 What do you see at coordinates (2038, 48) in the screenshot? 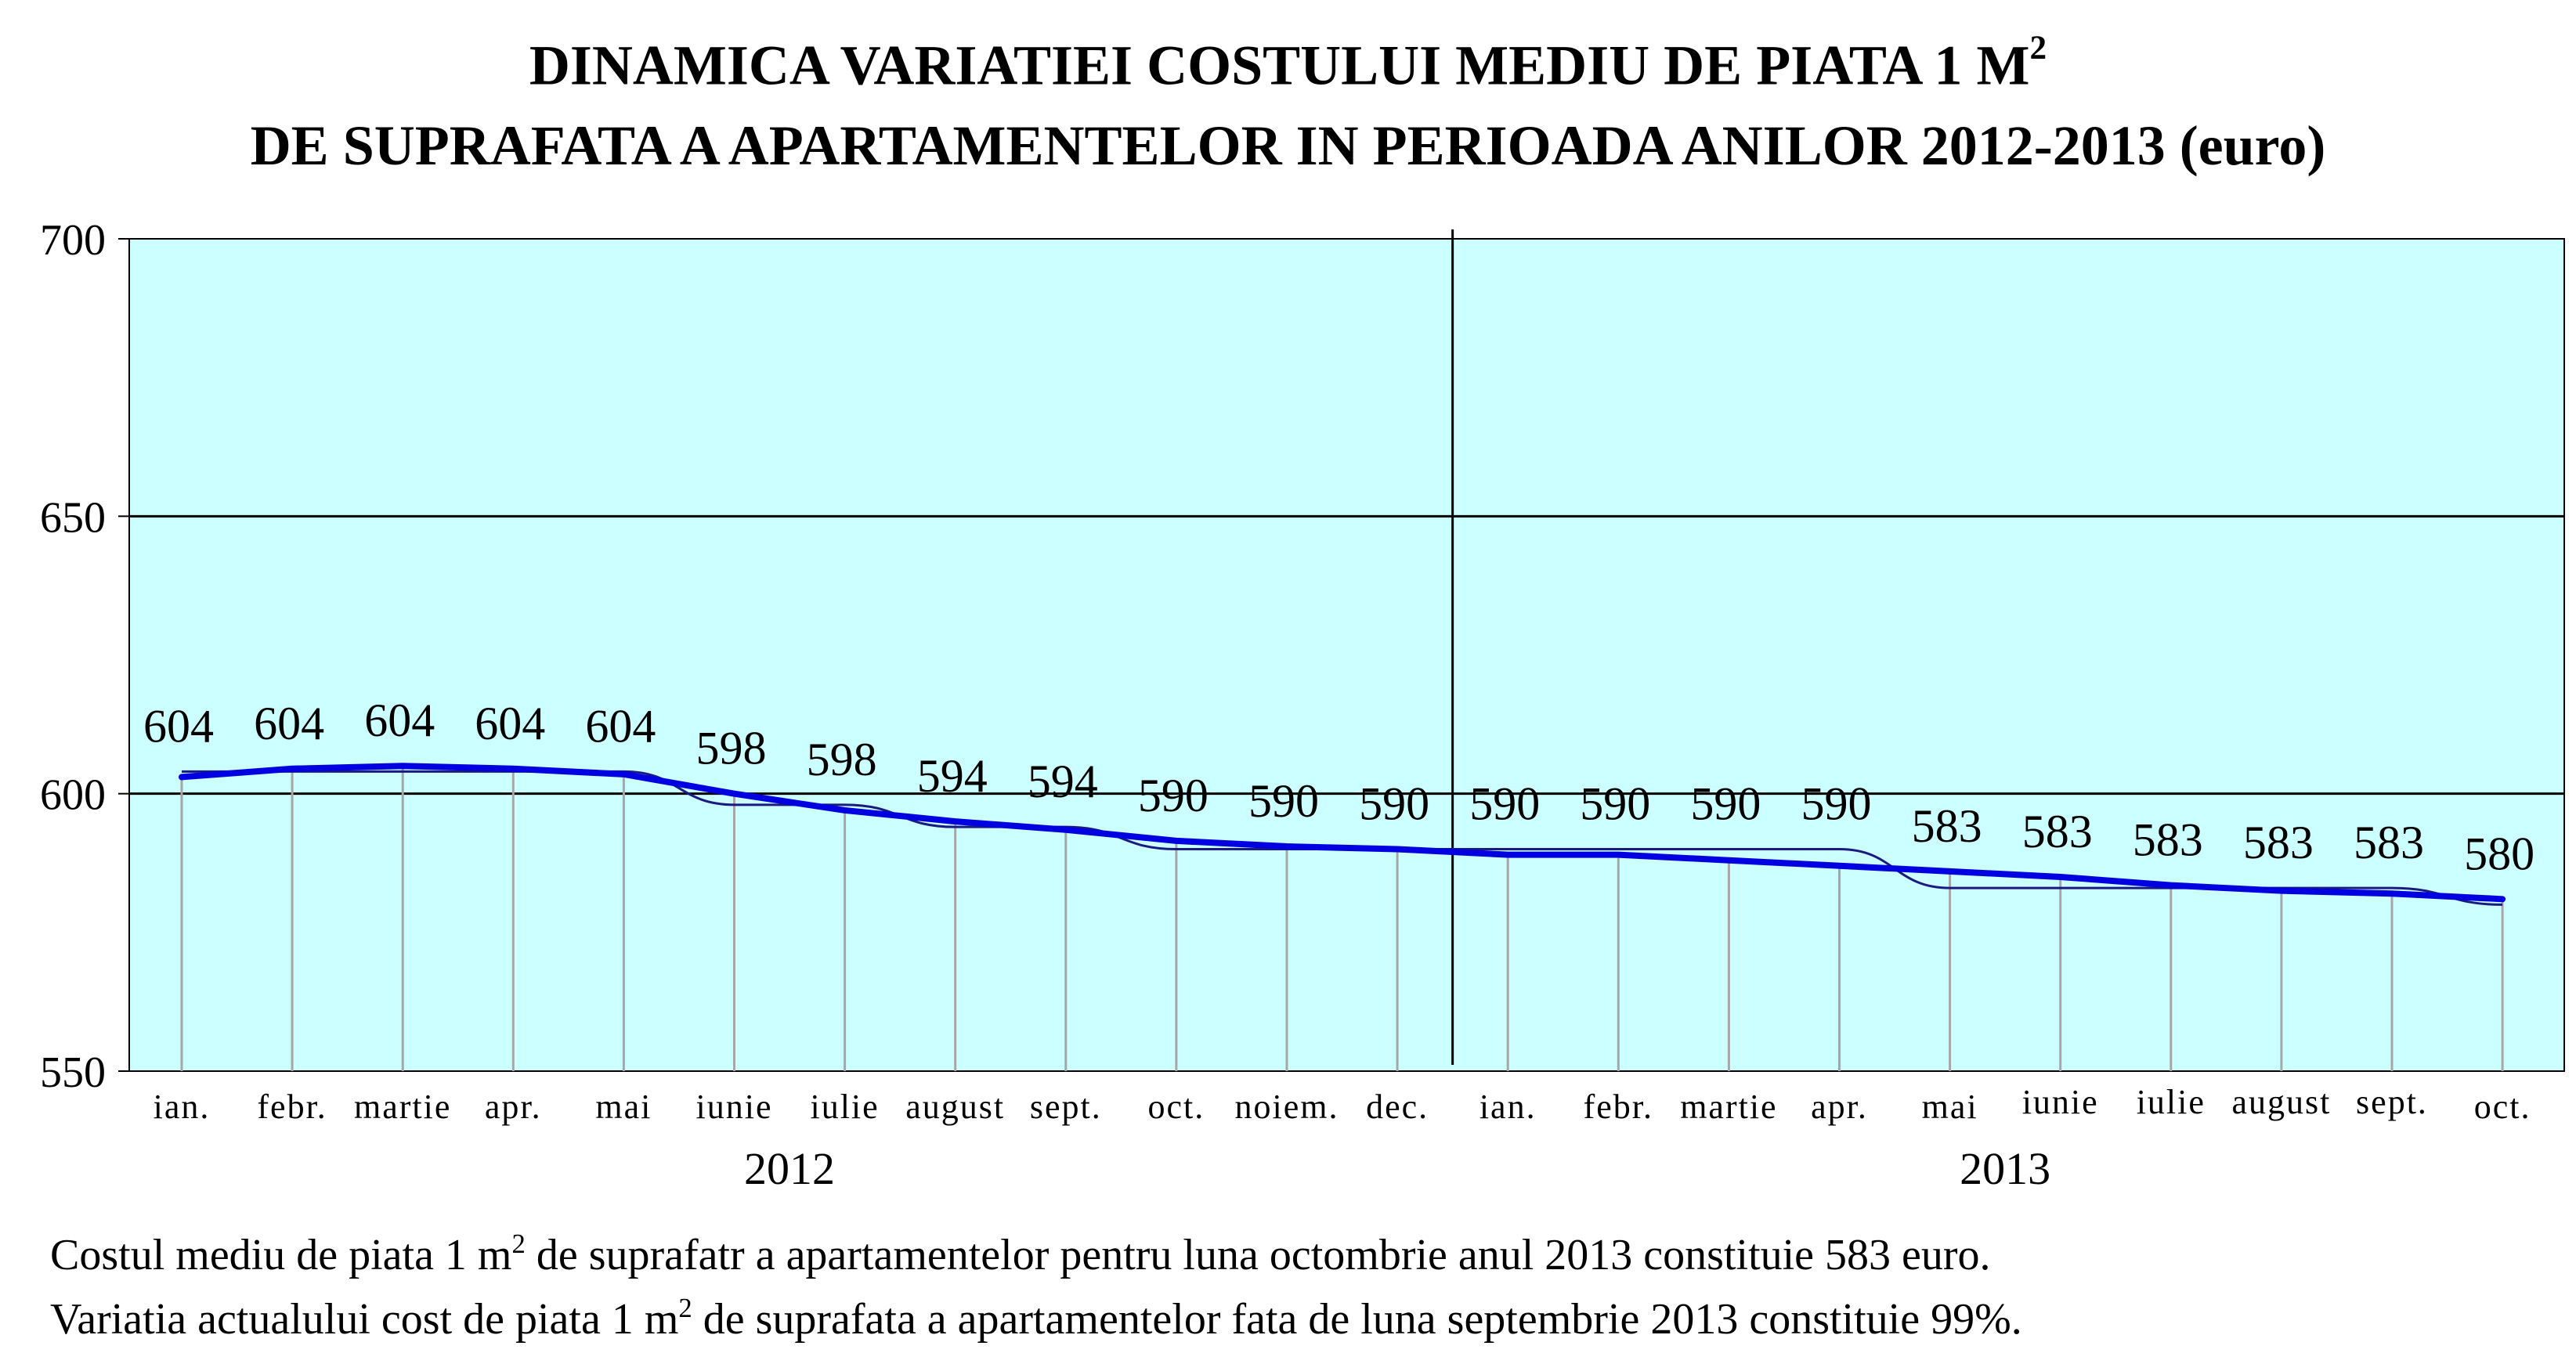
I see `title-superscript: 2` at bounding box center [2038, 48].